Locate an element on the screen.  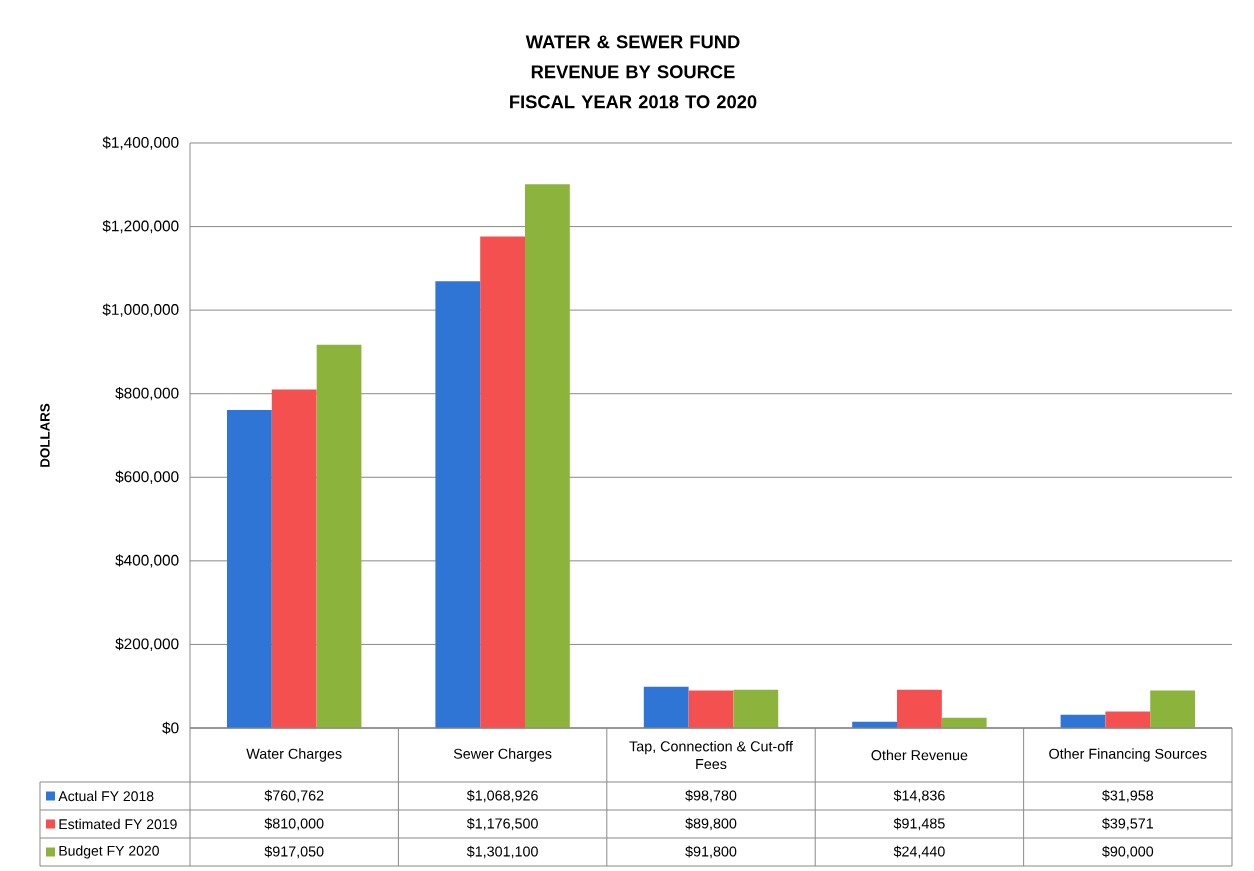
data-label: $1,301,100 is located at coordinates (502, 852).